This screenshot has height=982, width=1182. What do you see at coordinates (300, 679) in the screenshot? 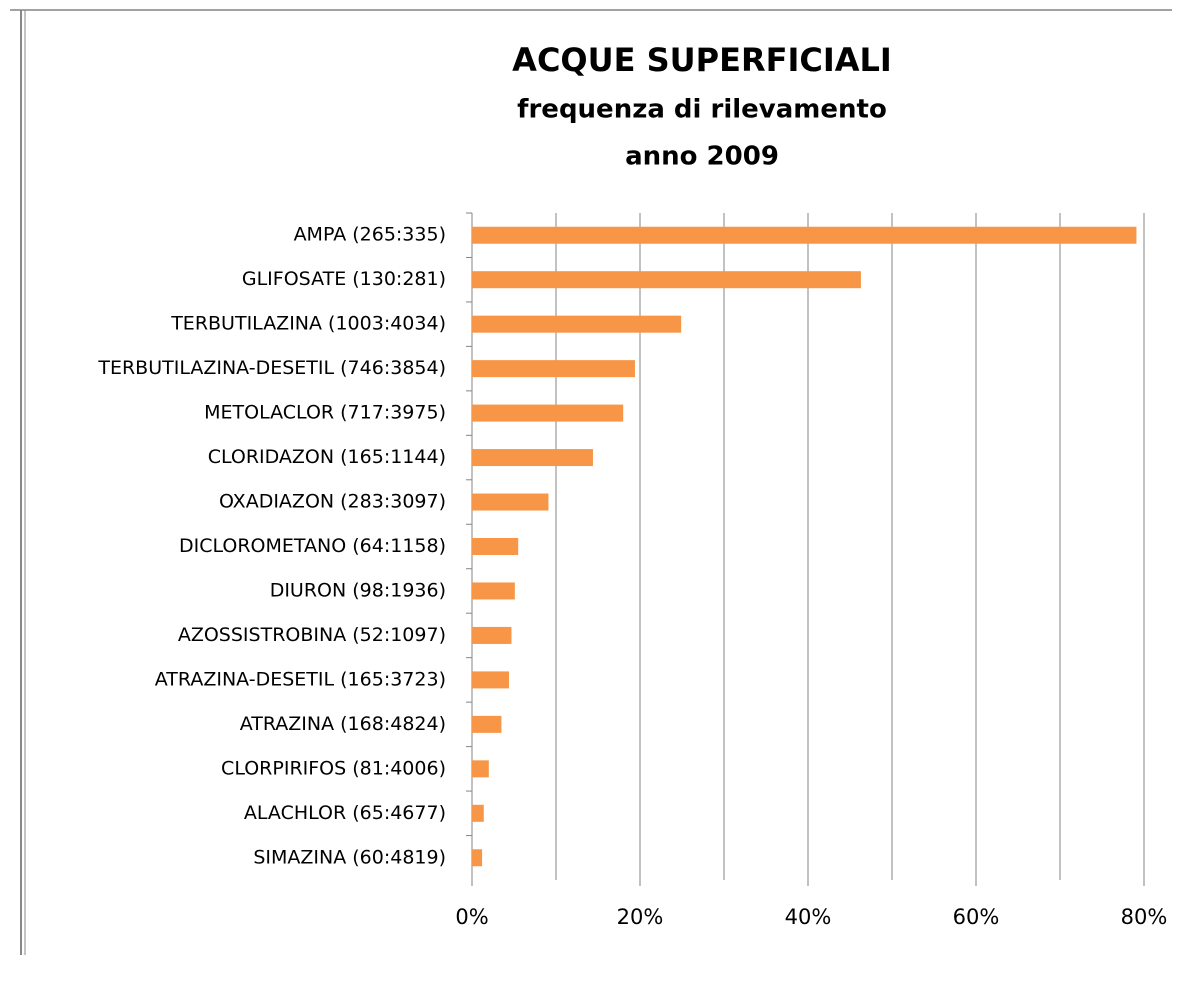
I see `y-tick-label: ATRAZINA-DESETIL (165:3723)` at bounding box center [300, 679].